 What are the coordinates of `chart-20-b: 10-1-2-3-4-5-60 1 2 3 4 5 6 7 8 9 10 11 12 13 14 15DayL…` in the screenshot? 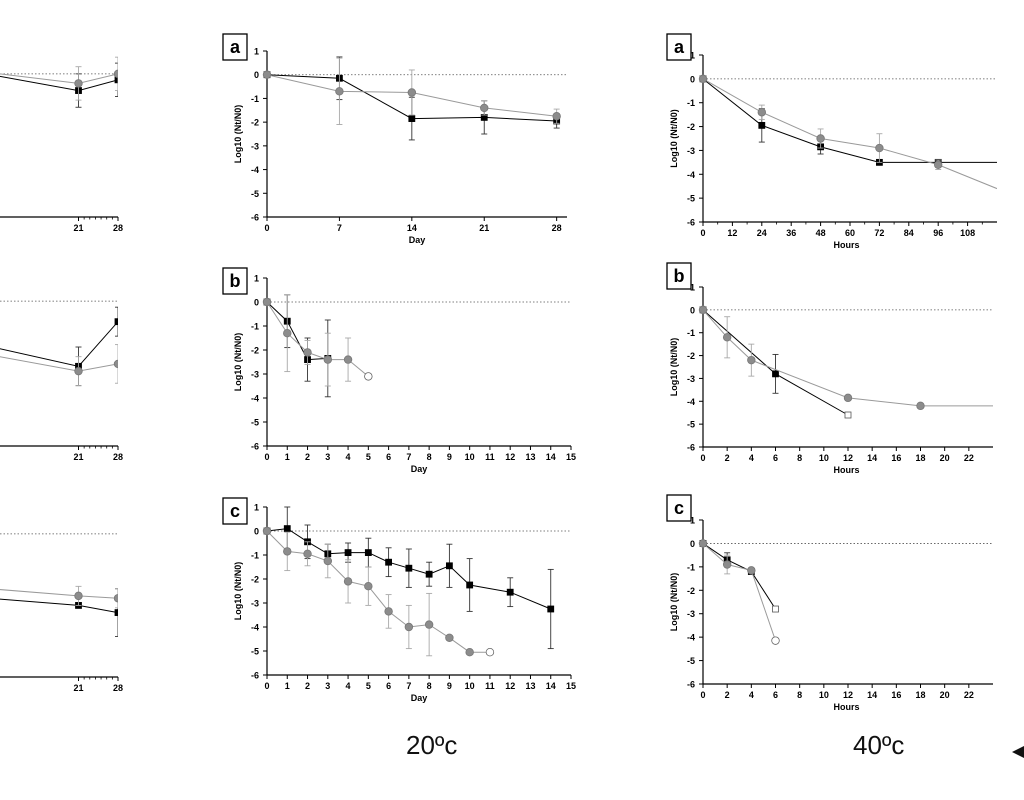 It's located at (399, 370).